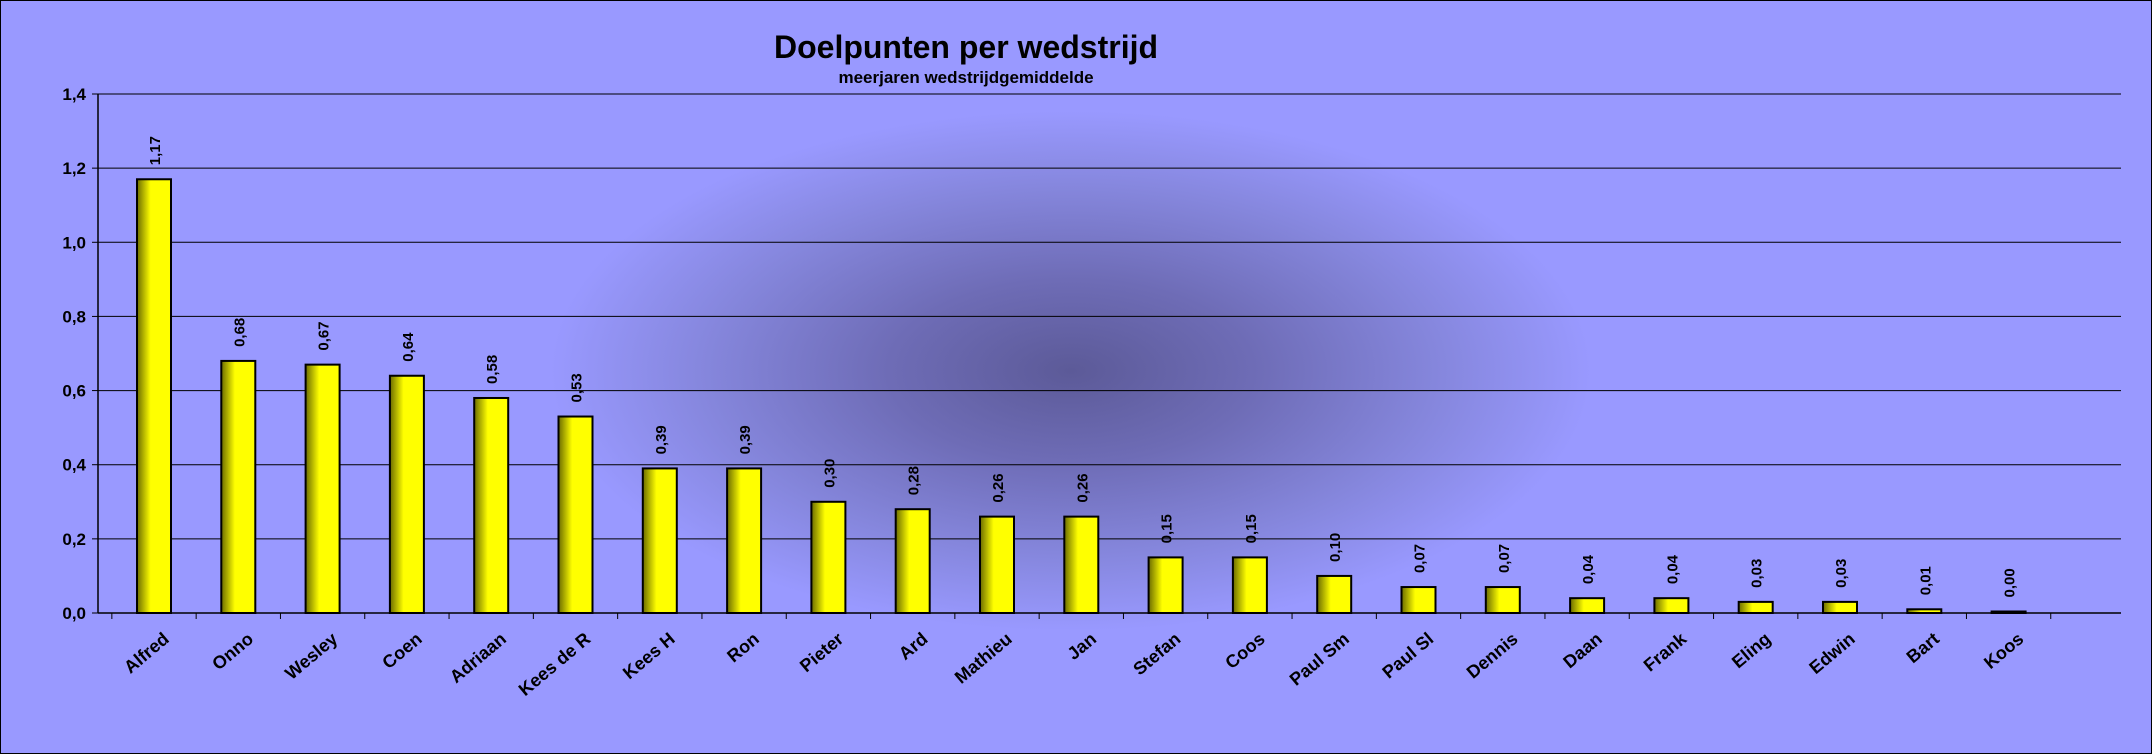  I want to click on x-tick-label: Adriaan, so click(478, 658).